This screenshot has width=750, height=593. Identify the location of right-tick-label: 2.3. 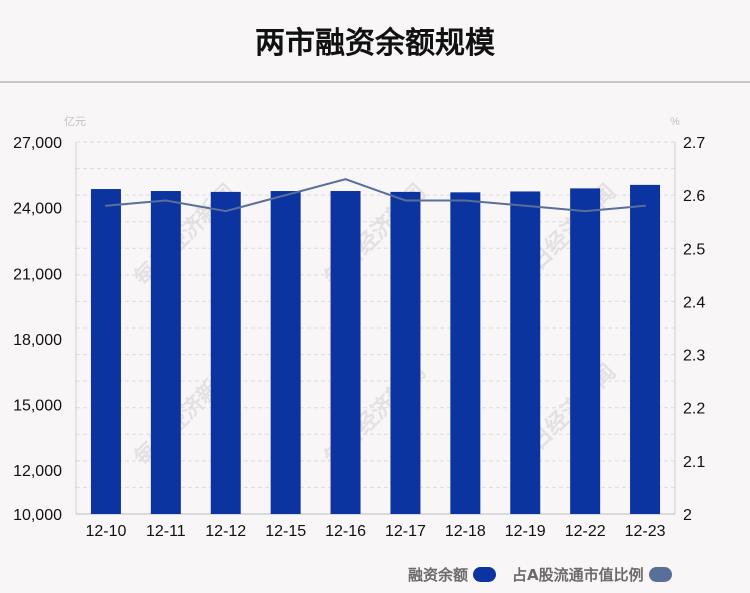
(694, 356).